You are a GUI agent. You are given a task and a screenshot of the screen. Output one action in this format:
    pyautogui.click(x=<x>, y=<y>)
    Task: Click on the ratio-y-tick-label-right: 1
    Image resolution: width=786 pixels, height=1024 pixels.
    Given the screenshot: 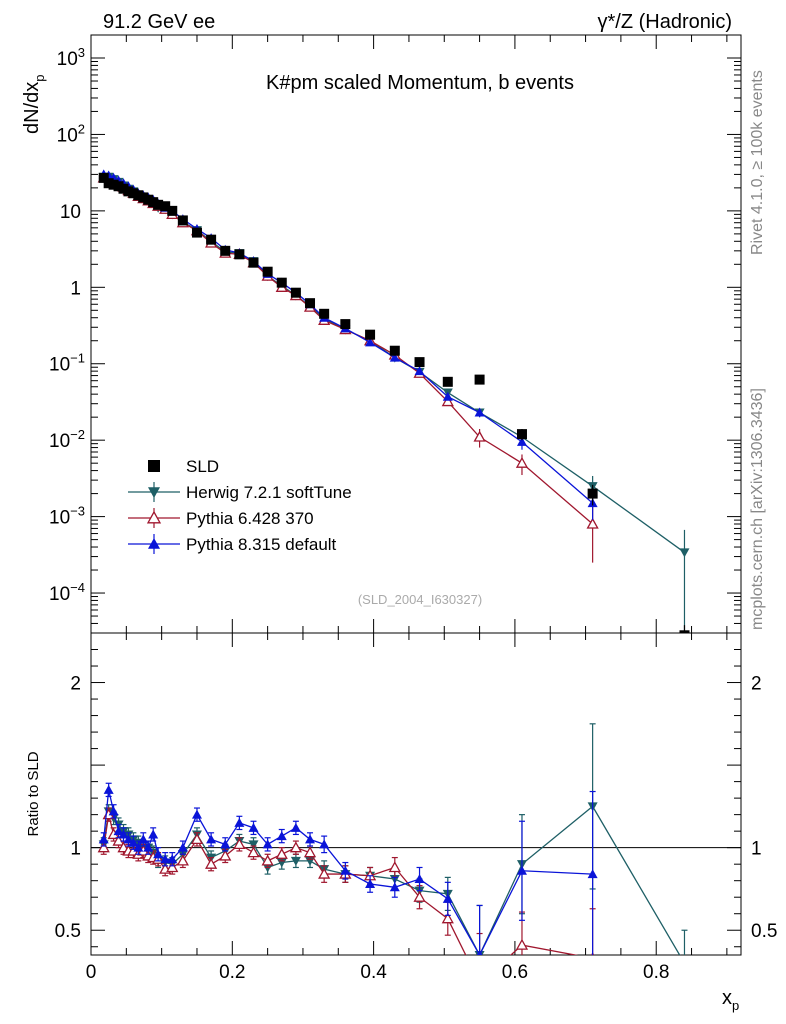 What is the action you would take?
    pyautogui.click(x=756, y=849)
    